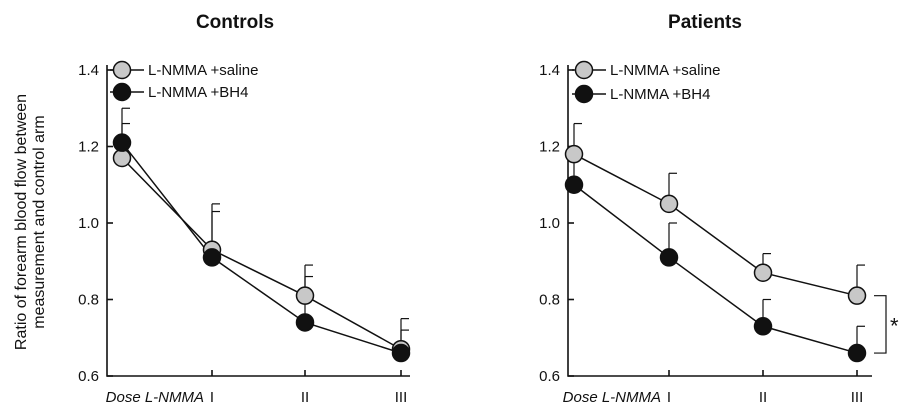 Image resolution: width=899 pixels, height=411 pixels. I want to click on chart-title: Controls, so click(235, 22).